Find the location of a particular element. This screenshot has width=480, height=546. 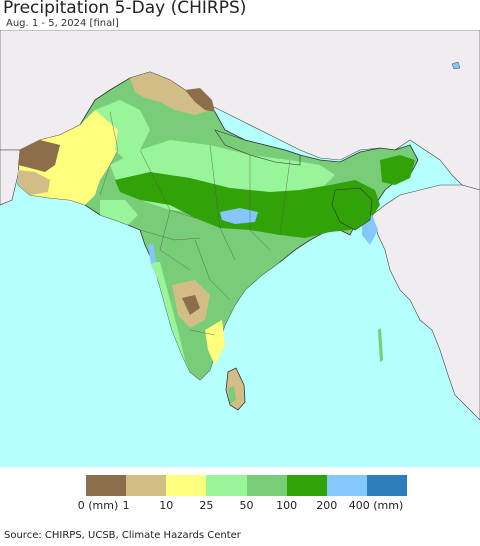

bangladesh is located at coordinates (352, 209).